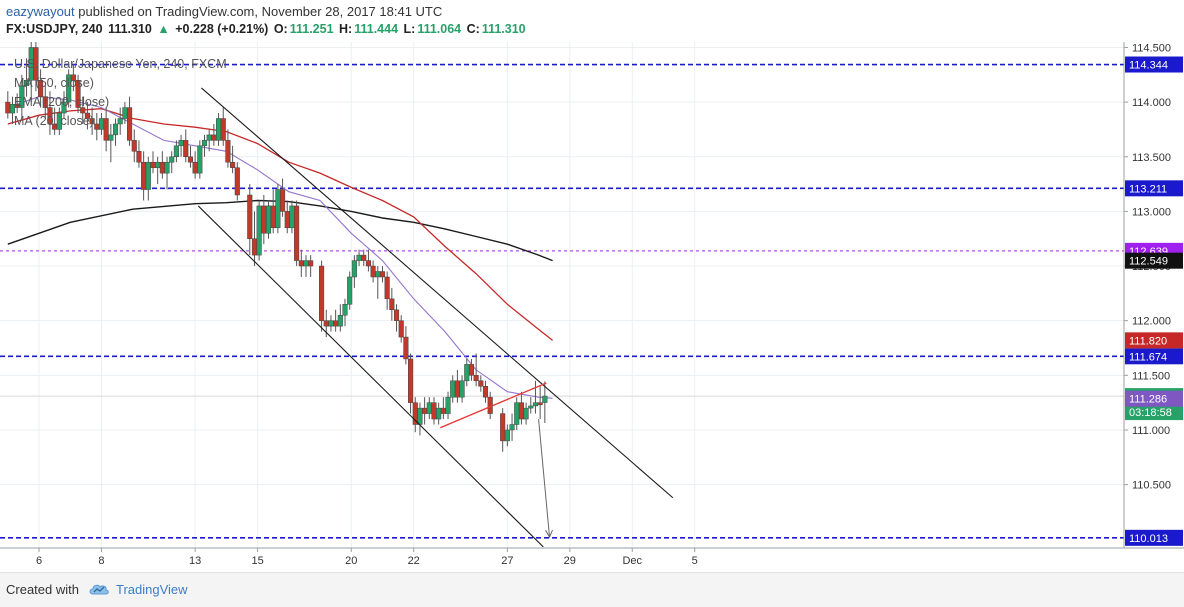 Image resolution: width=1184 pixels, height=607 pixels. What do you see at coordinates (473, 29) in the screenshot?
I see `close-key: C:` at bounding box center [473, 29].